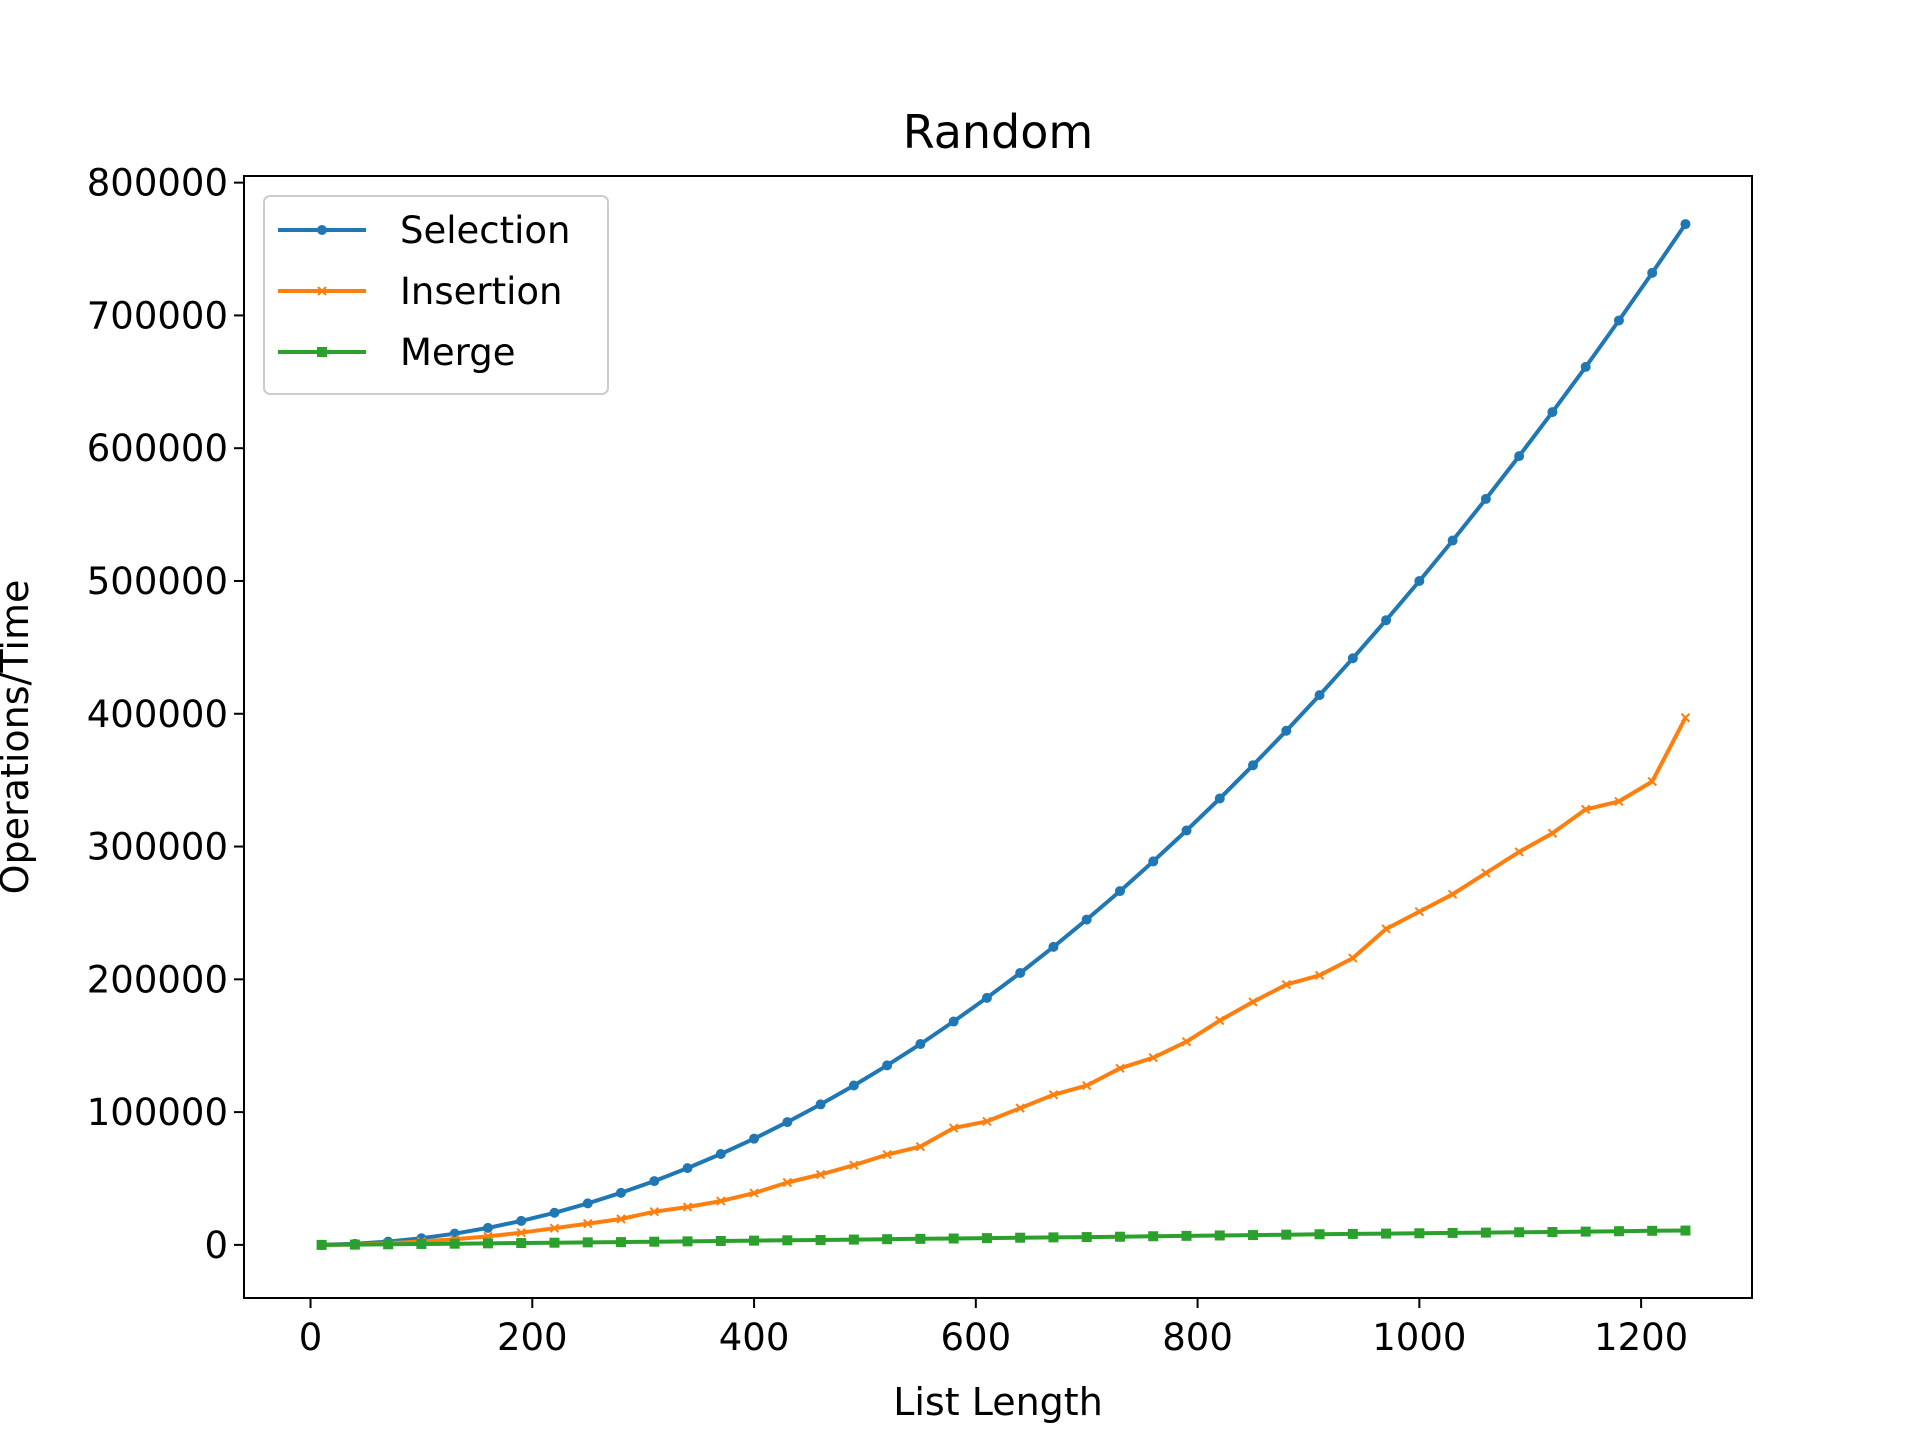 This screenshot has width=1920, height=1440. I want to click on x-axis-label: List Length, so click(998, 1402).